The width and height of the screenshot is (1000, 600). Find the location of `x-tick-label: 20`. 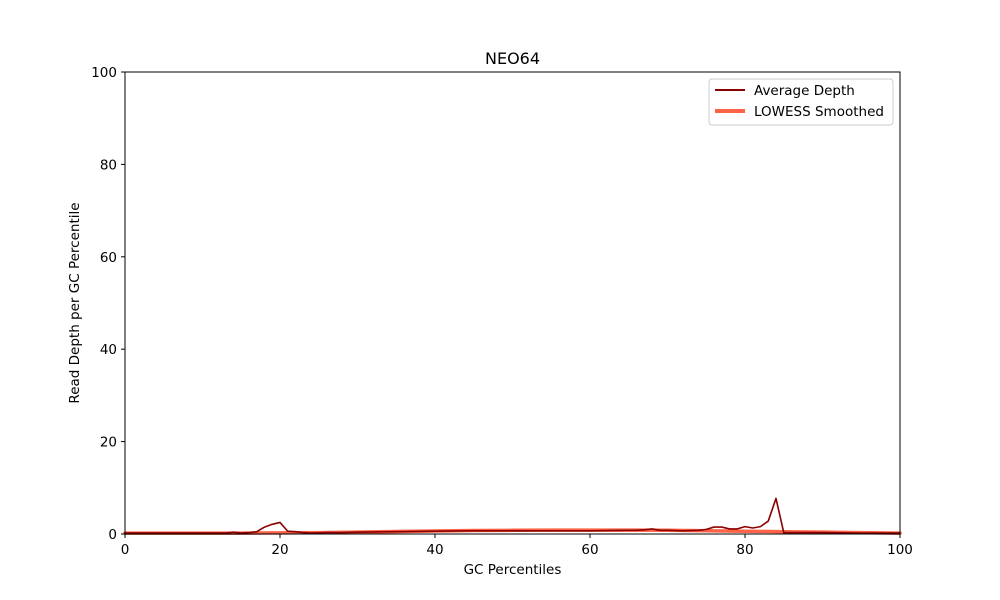

x-tick-label: 20 is located at coordinates (279, 550).